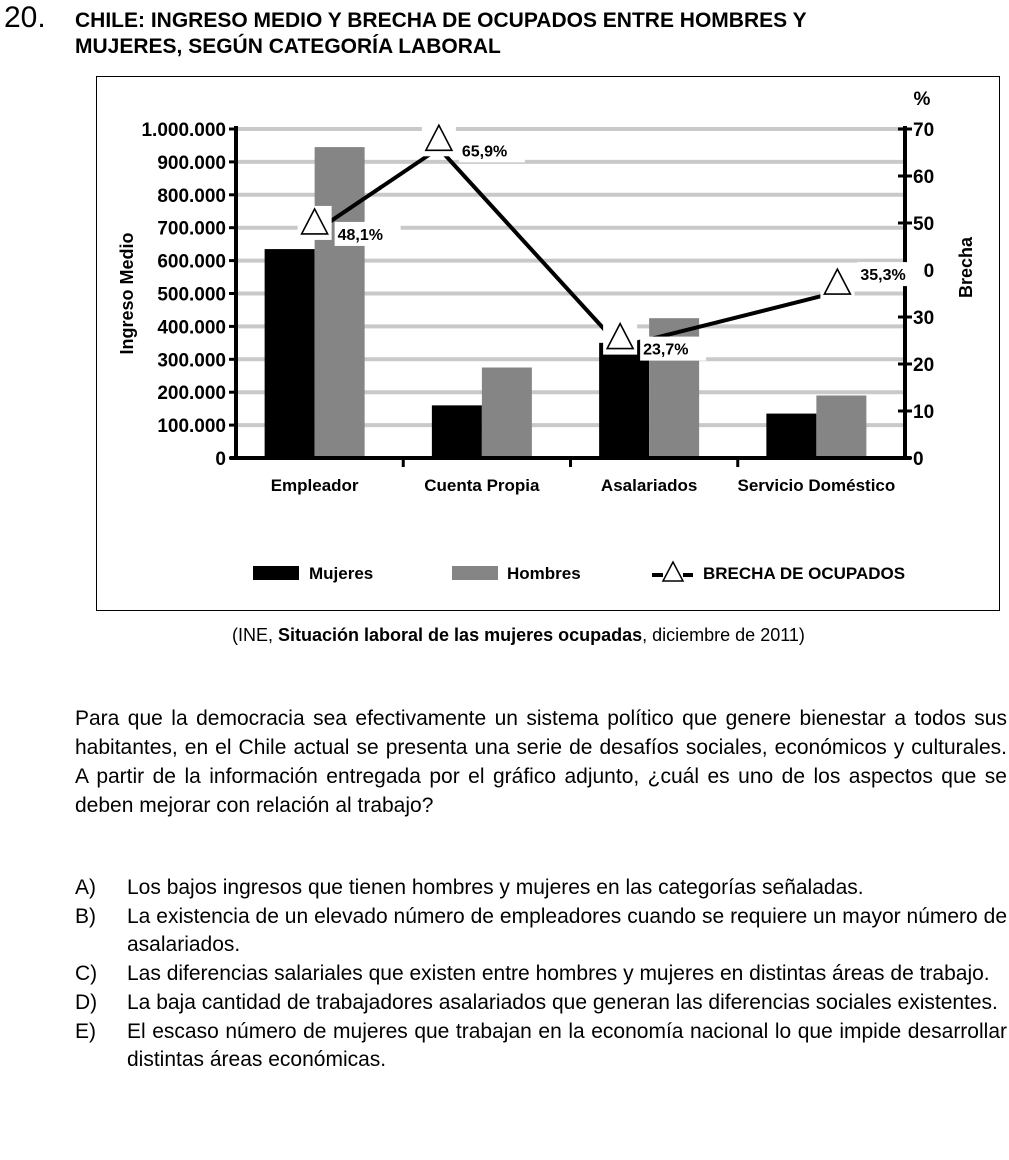 Image resolution: width=1009 pixels, height=1160 pixels. Describe the element at coordinates (575, 247) in the screenshot. I see `brecha-line` at that location.